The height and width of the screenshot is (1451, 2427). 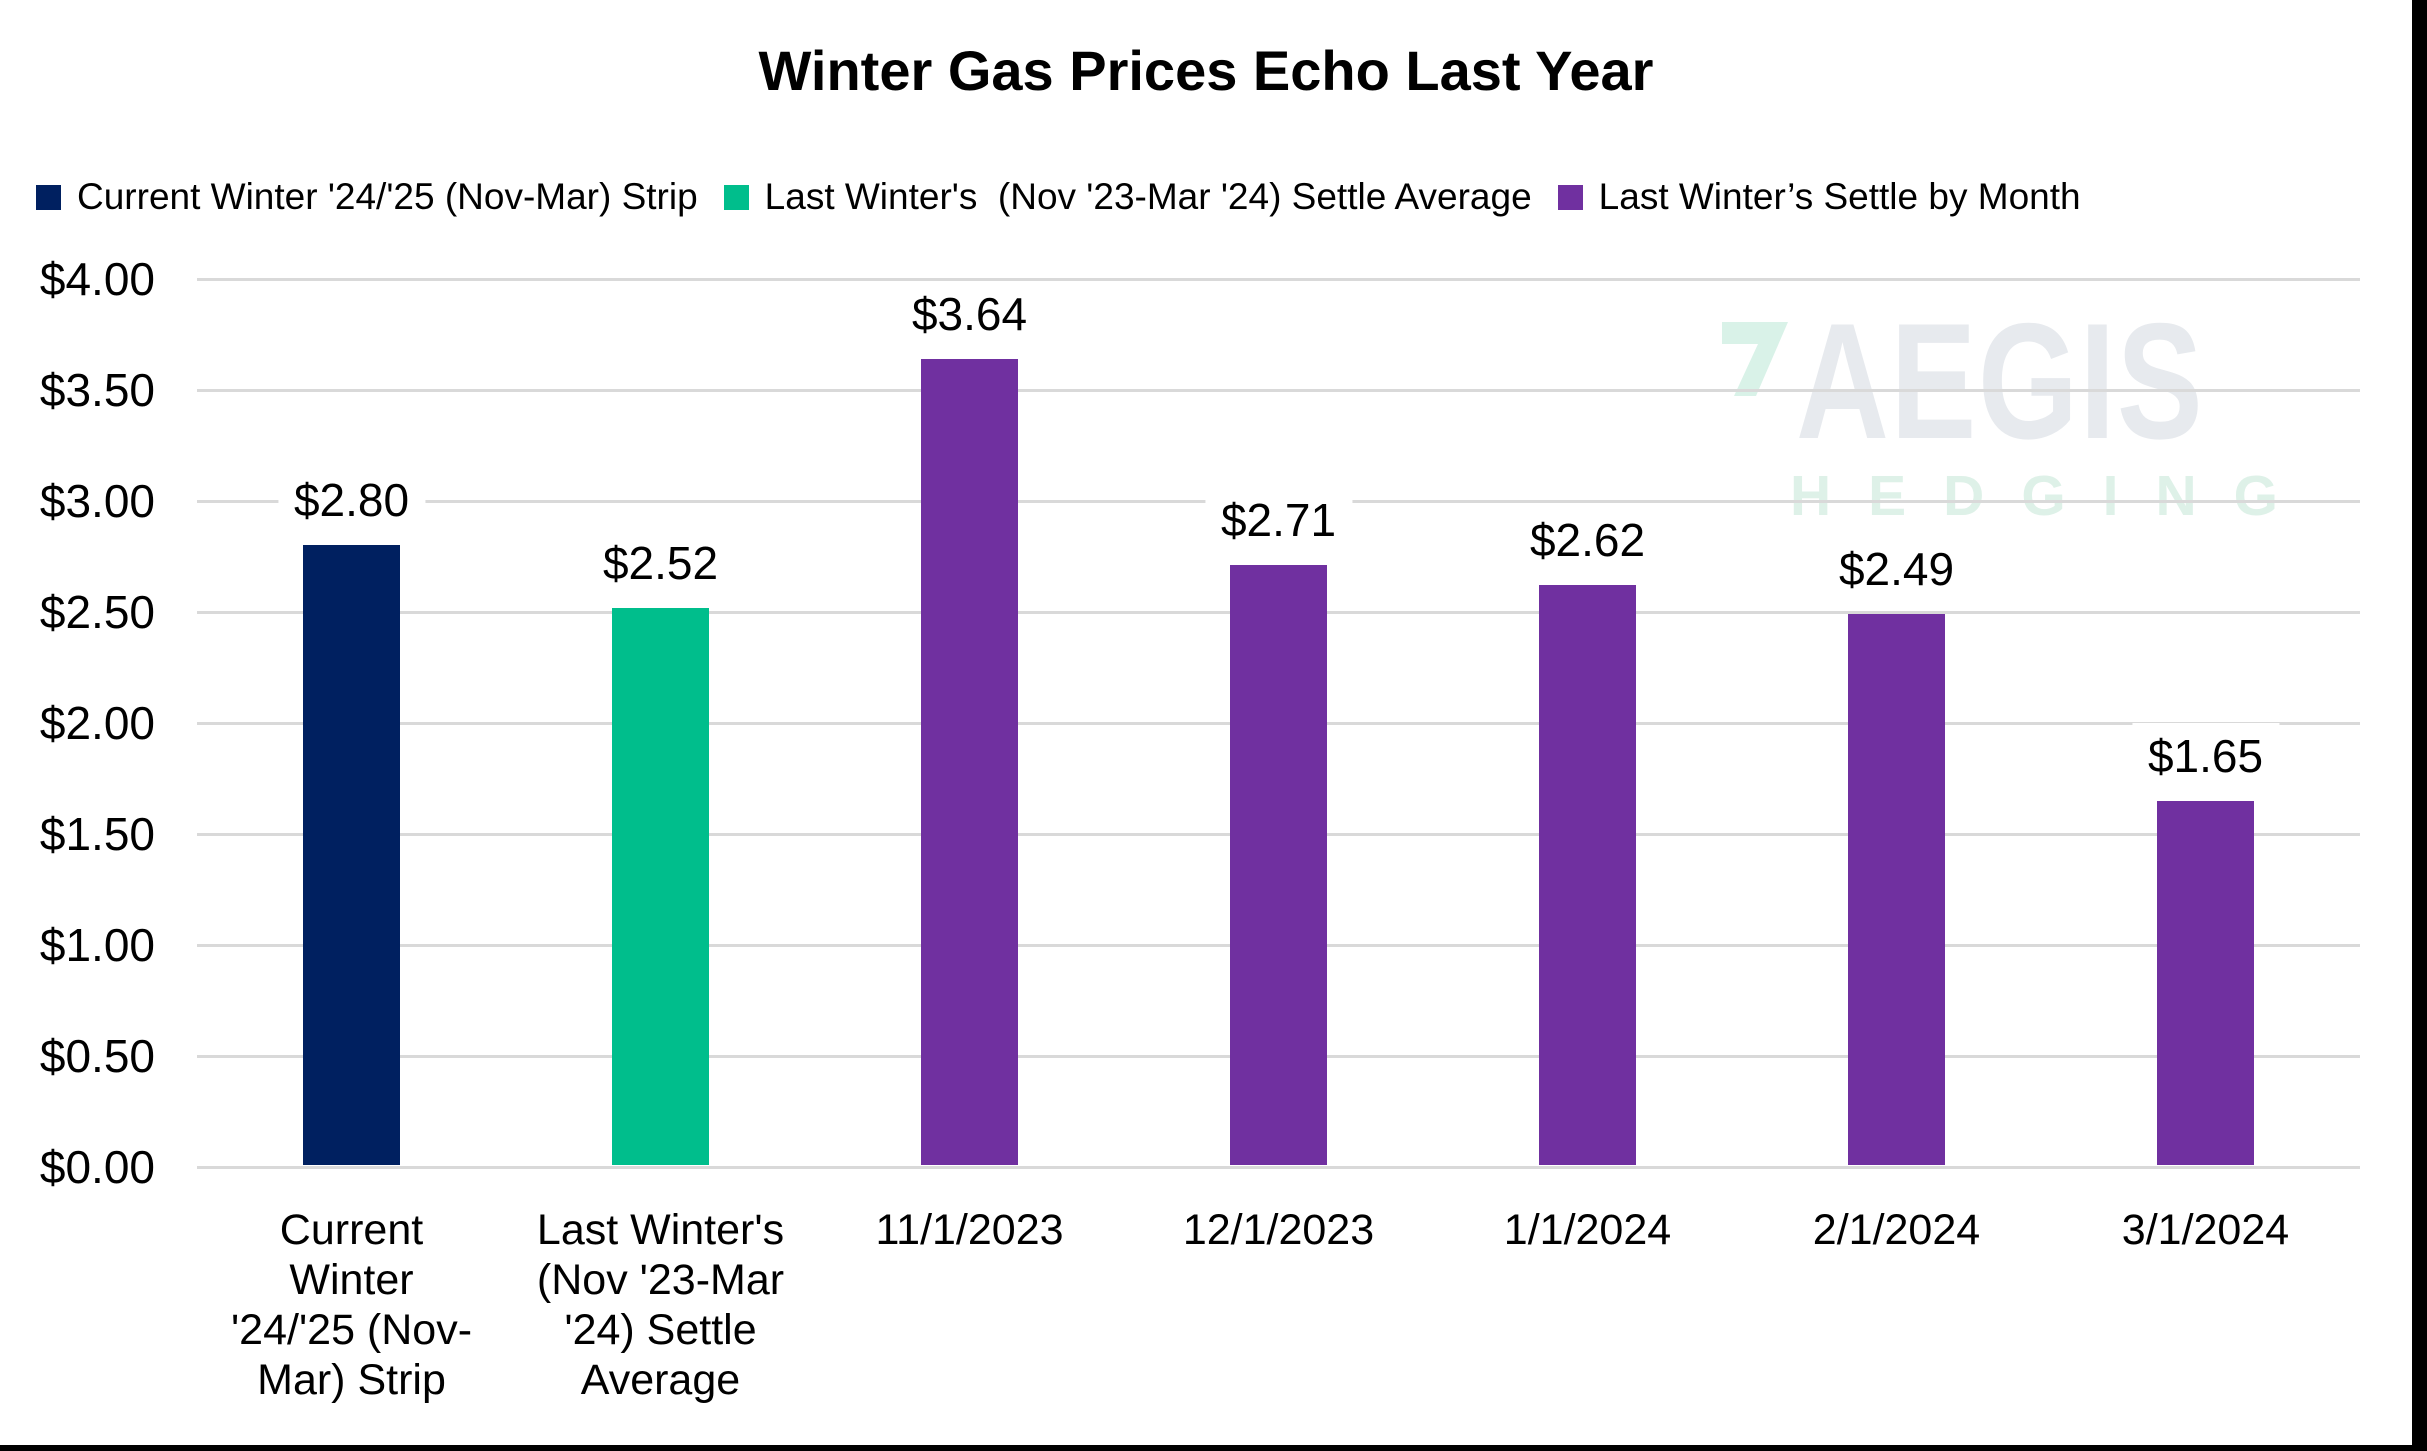 I want to click on y-axis-tick: $3.50, so click(x=97, y=390).